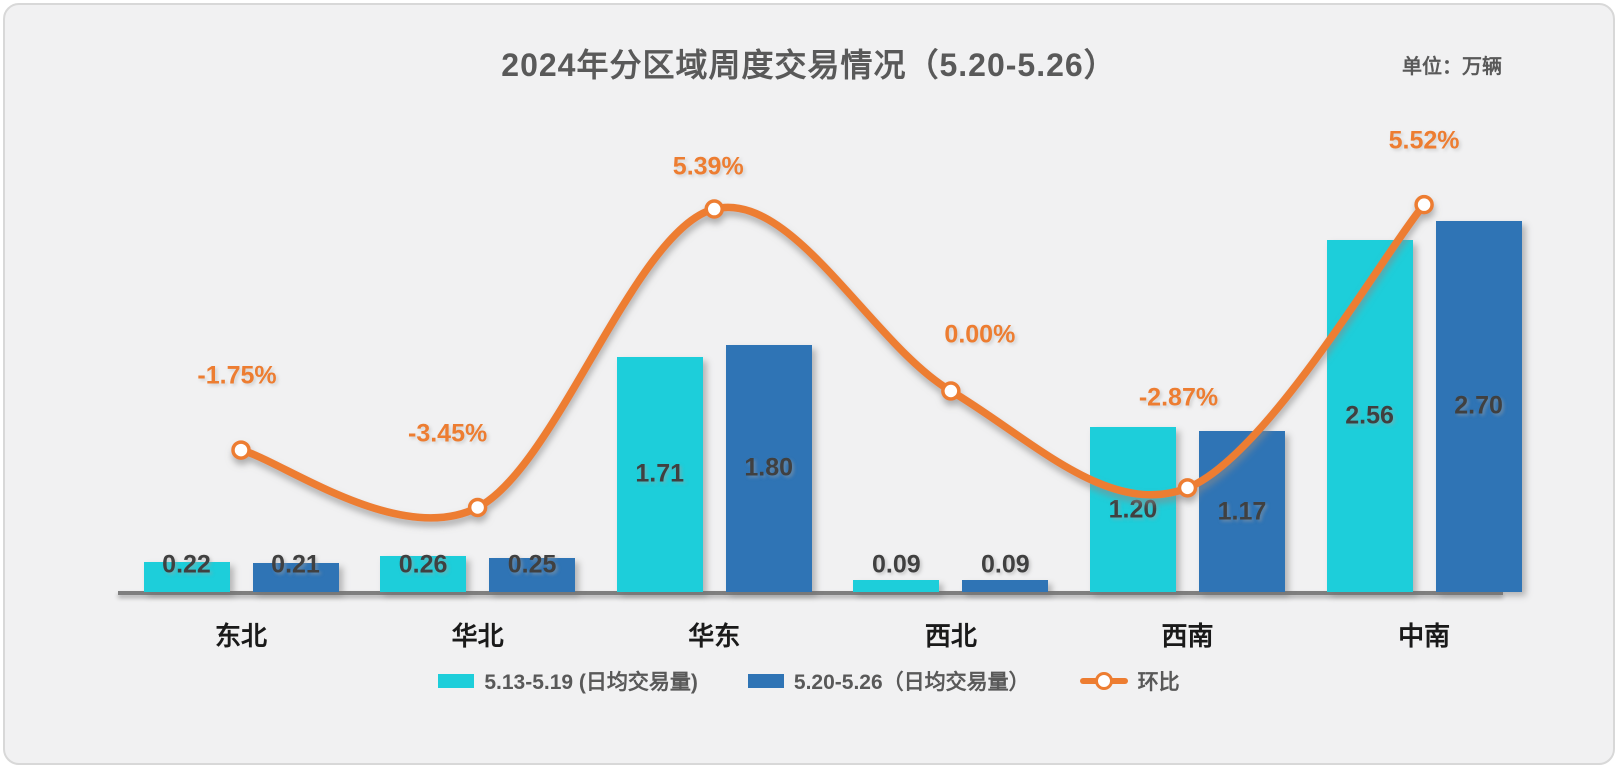 Image resolution: width=1618 pixels, height=768 pixels. Describe the element at coordinates (810, 593) in the screenshot. I see `x-axis-line` at that location.